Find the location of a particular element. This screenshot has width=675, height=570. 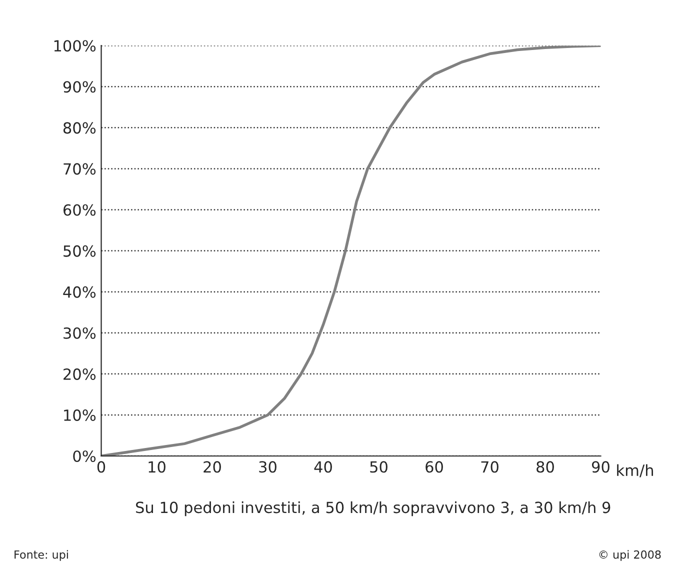

x-tick-label: 50 is located at coordinates (379, 467).